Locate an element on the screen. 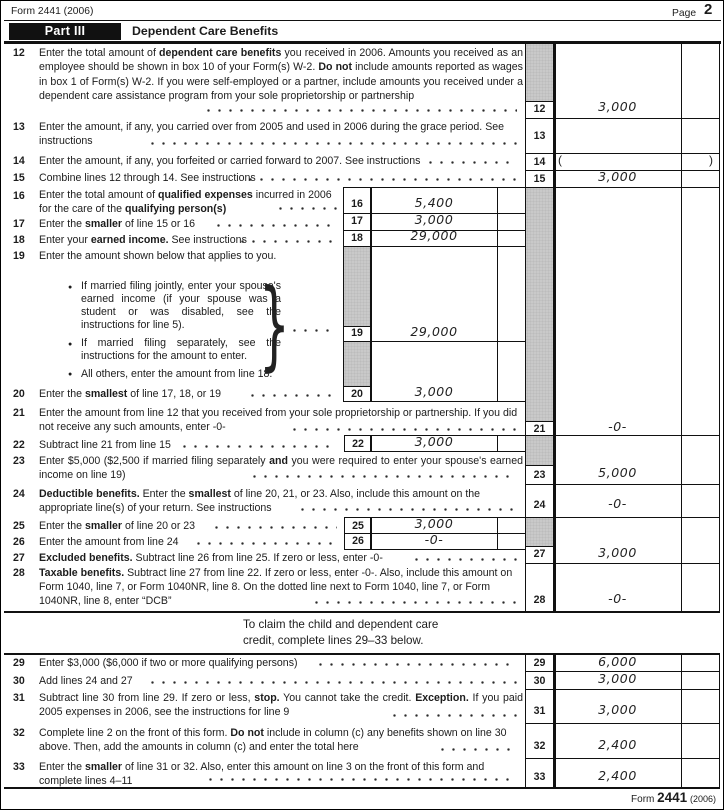  line-number-box: 24 is located at coordinates (539, 505).